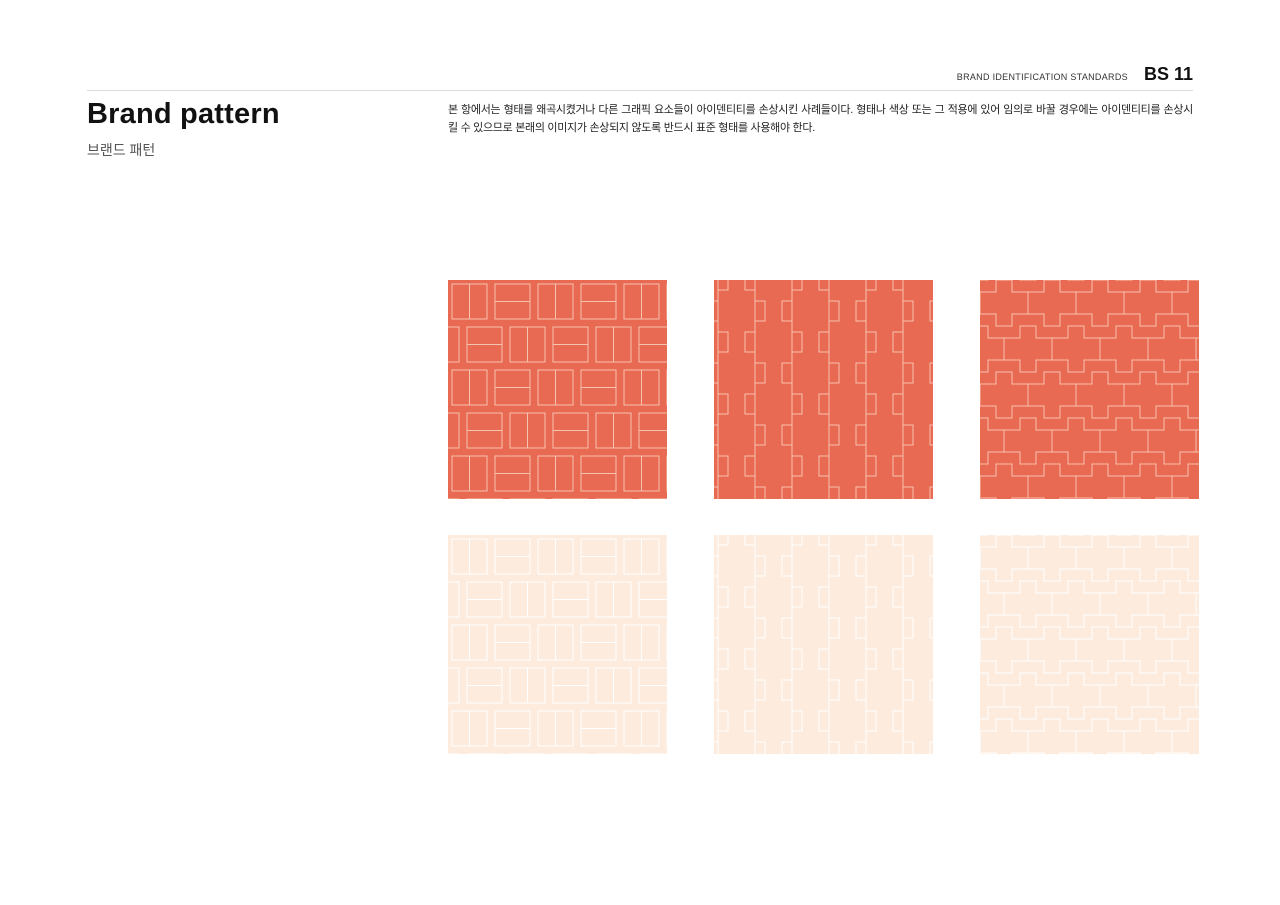  What do you see at coordinates (640, 90) in the screenshot?
I see `header-divider` at bounding box center [640, 90].